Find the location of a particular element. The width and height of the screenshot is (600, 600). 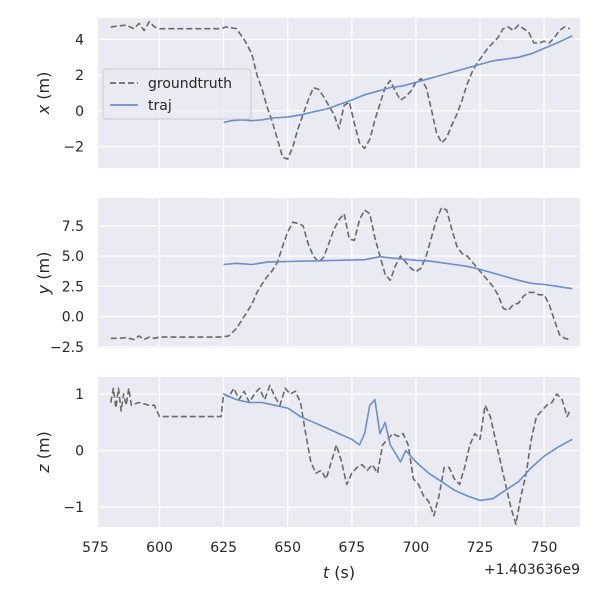

y-axis-label: y (m) is located at coordinates (43, 274).